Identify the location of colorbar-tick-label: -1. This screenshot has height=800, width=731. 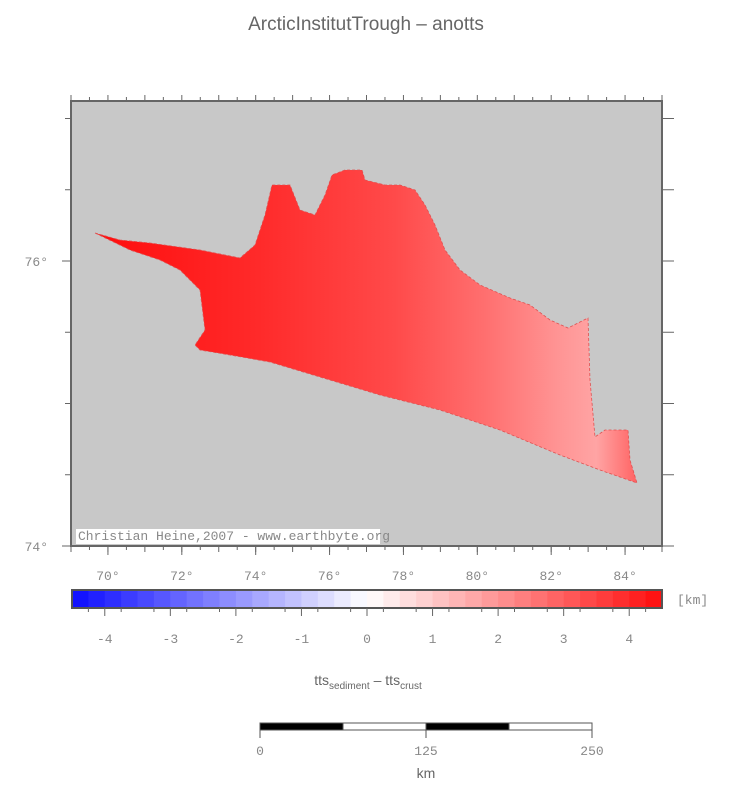
(302, 639).